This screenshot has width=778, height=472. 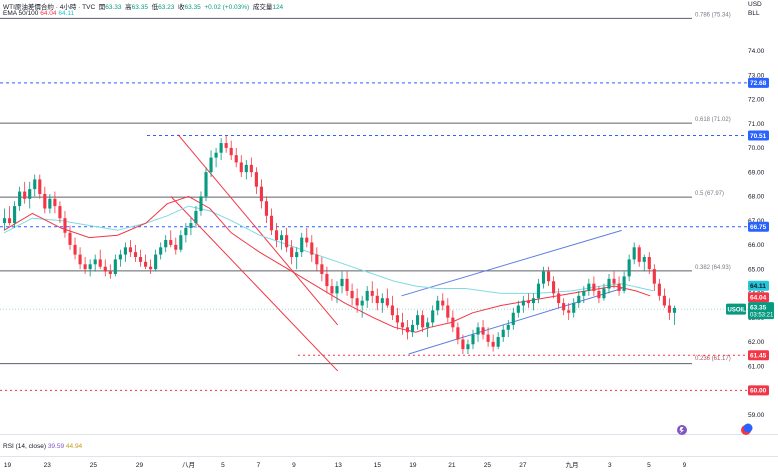 What do you see at coordinates (515, 321) in the screenshot?
I see `up-channel-lower` at bounding box center [515, 321].